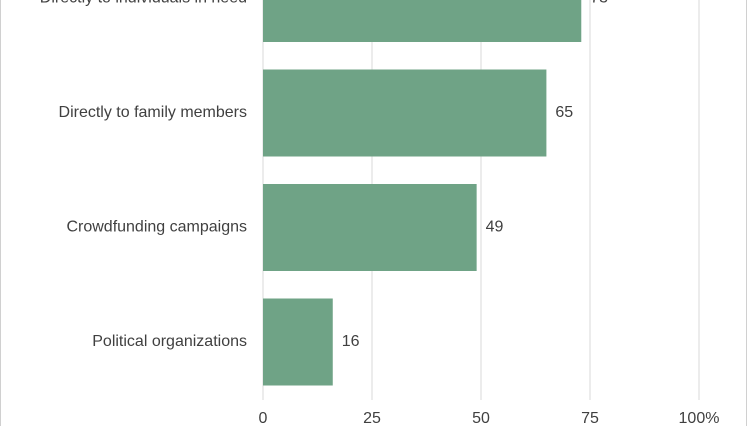 The image size is (747, 431). What do you see at coordinates (564, 112) in the screenshot?
I see `value-label: 65` at bounding box center [564, 112].